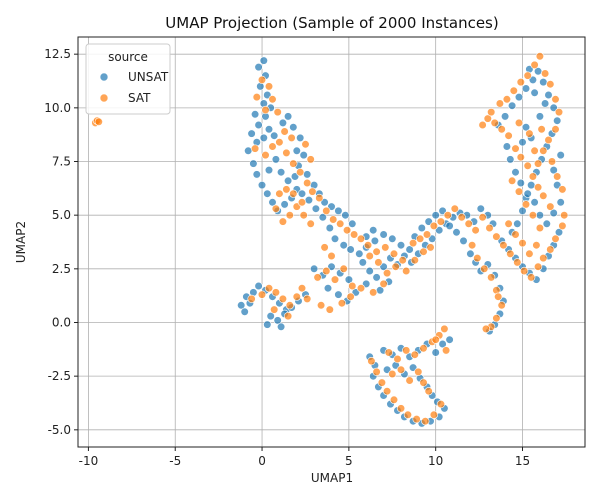 The height and width of the screenshot is (500, 600). Describe the element at coordinates (148, 77) in the screenshot. I see `legend-label-unsat: UNSAT` at that location.